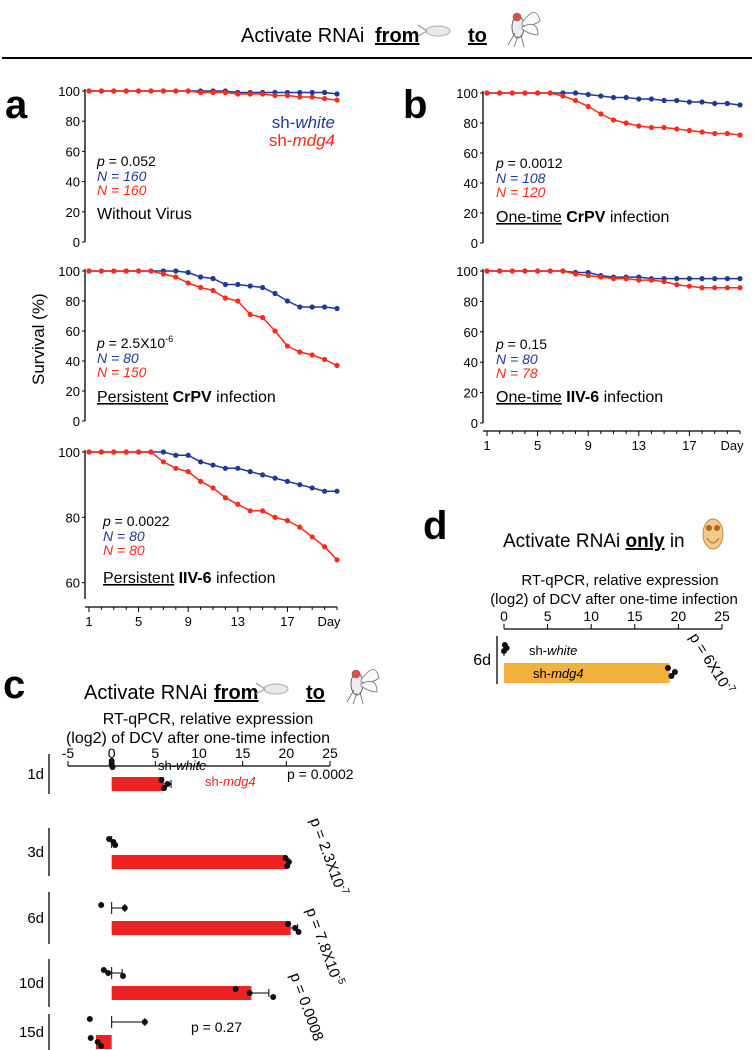  Describe the element at coordinates (232, 687) in the screenshot. I see `panel-c-header: Activate RNAi from to` at that location.